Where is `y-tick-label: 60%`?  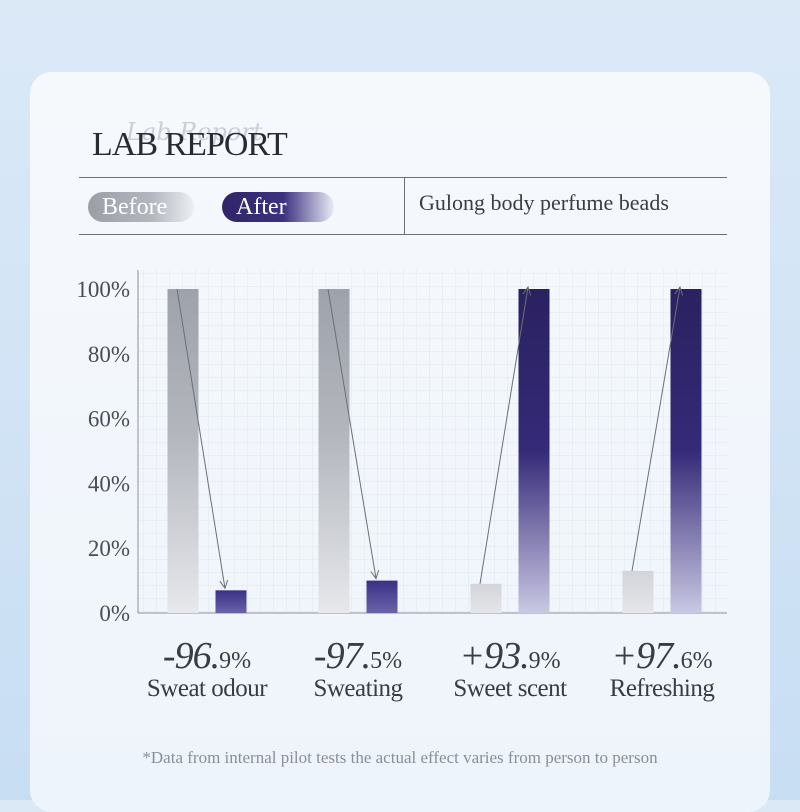
y-tick-label: 60% is located at coordinates (109, 419).